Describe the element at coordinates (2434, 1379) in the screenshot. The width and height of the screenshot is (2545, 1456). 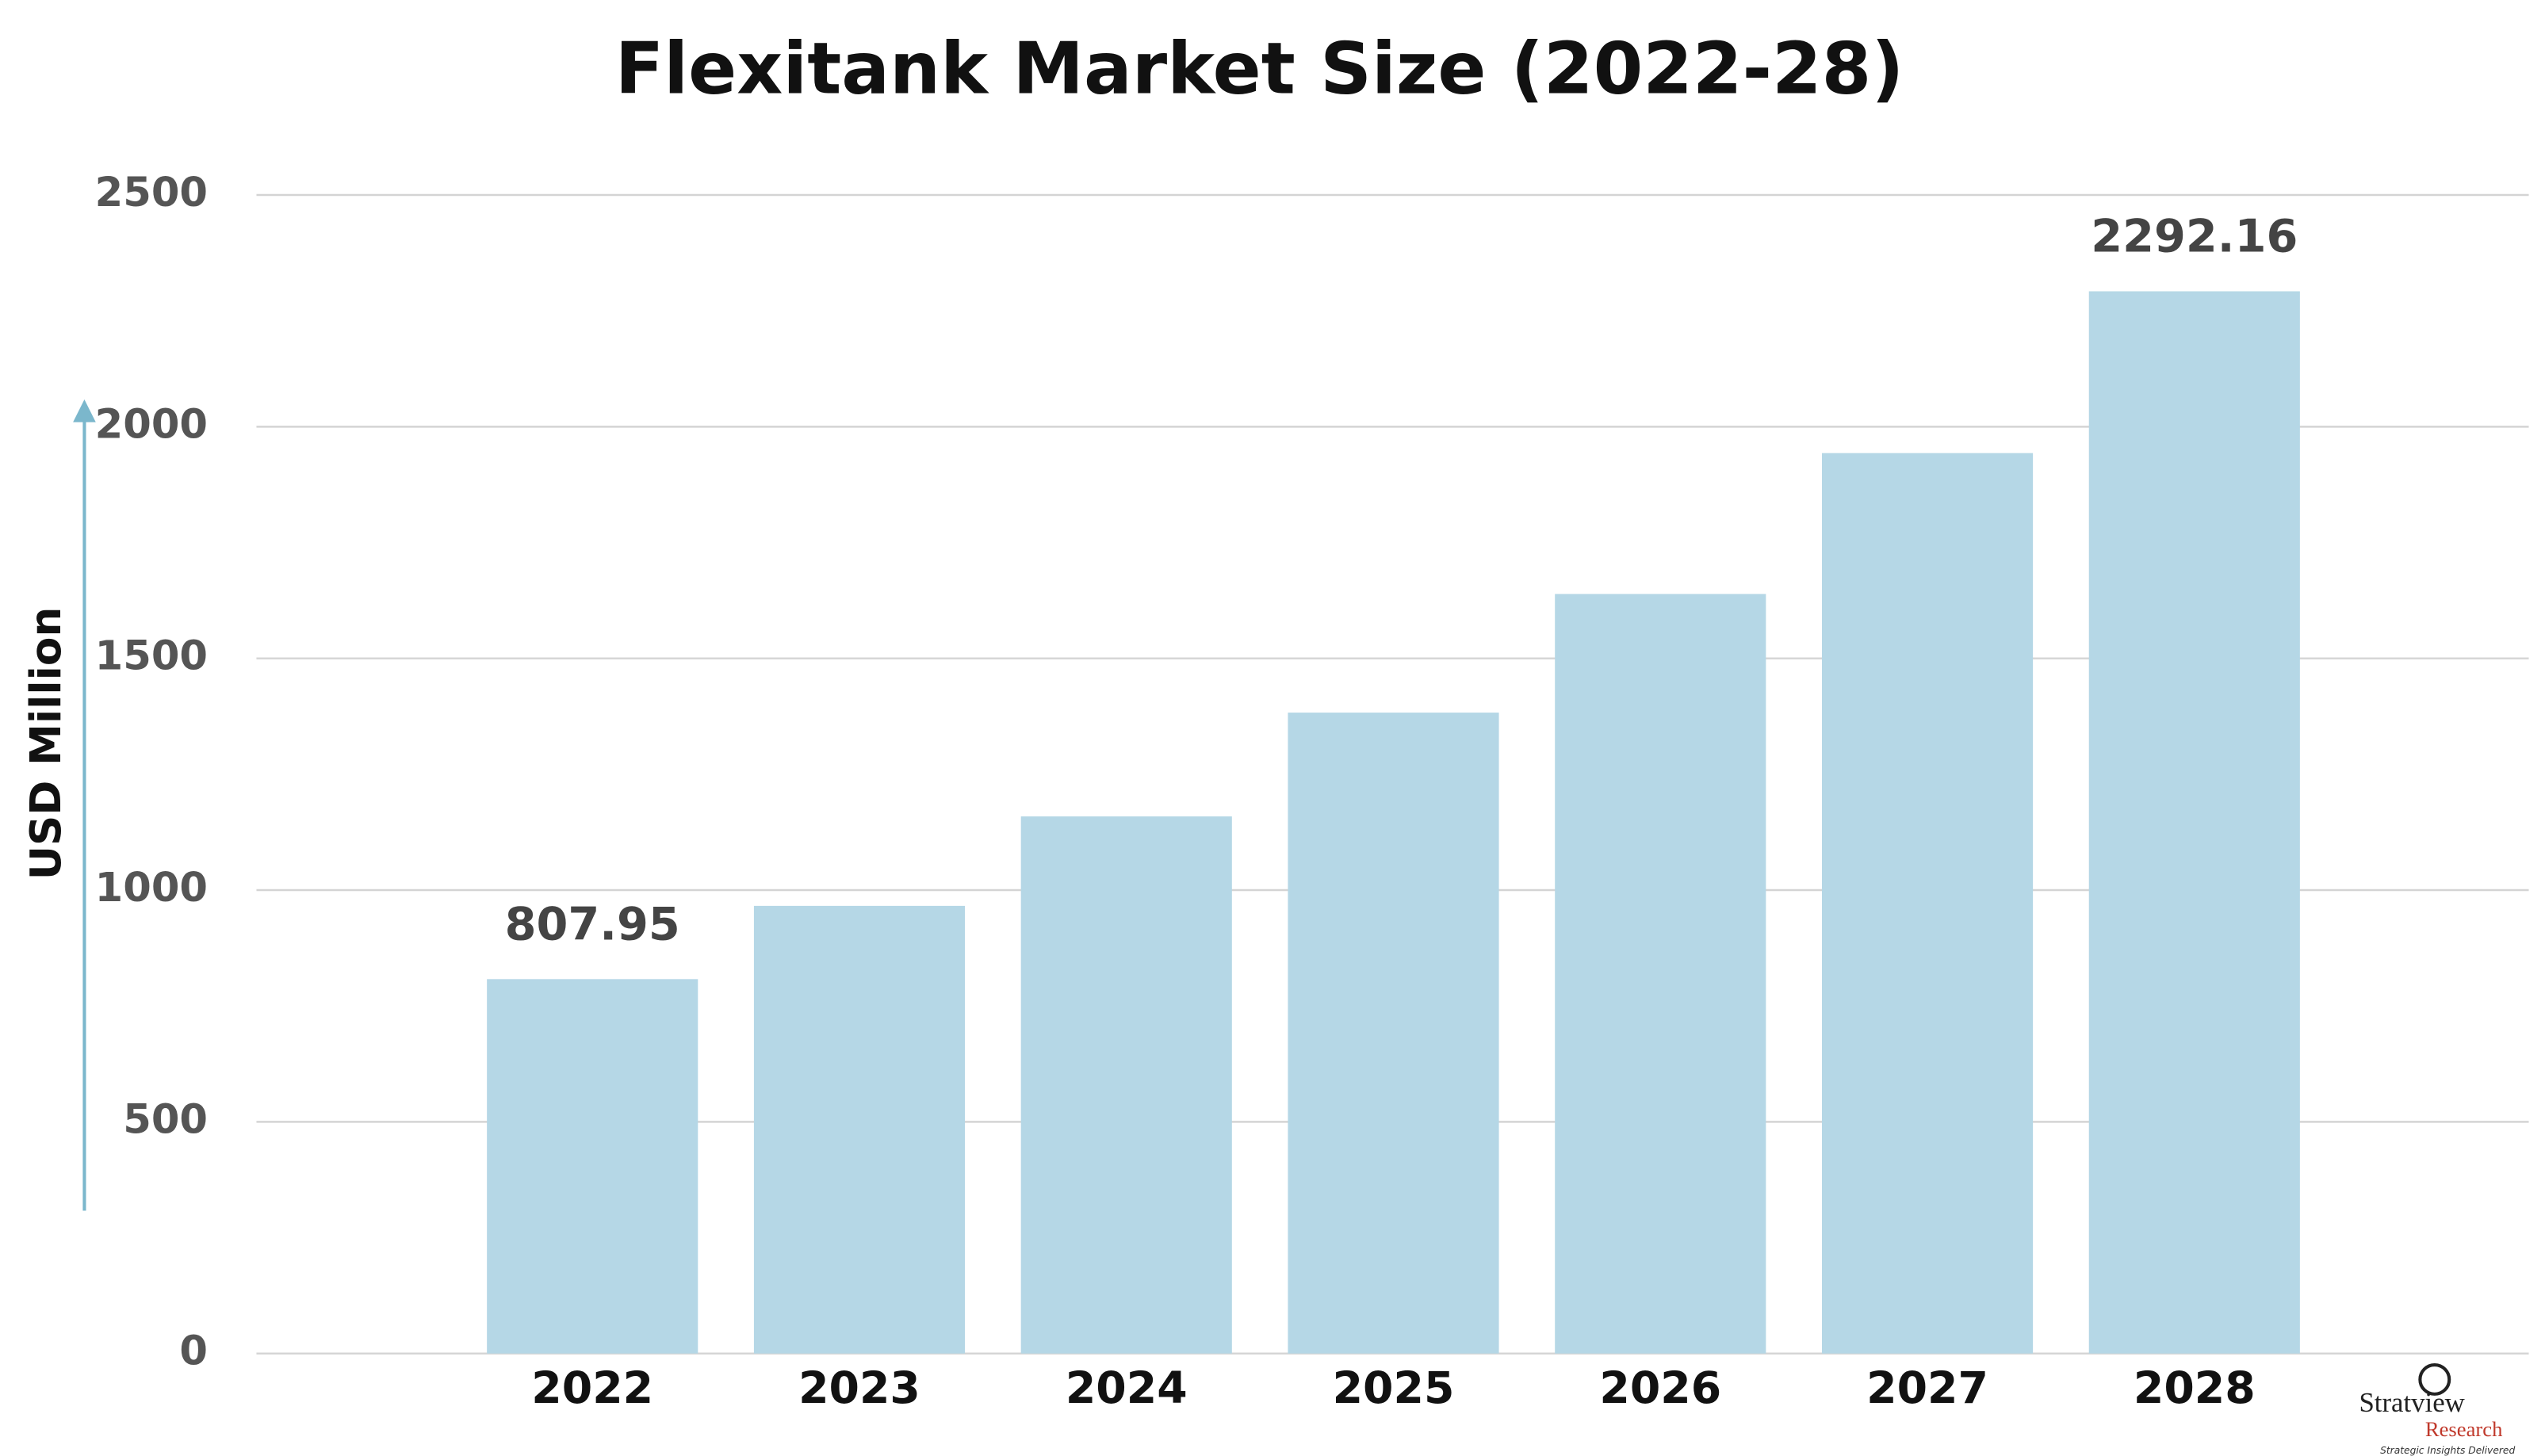
I see `logo-icon` at that location.